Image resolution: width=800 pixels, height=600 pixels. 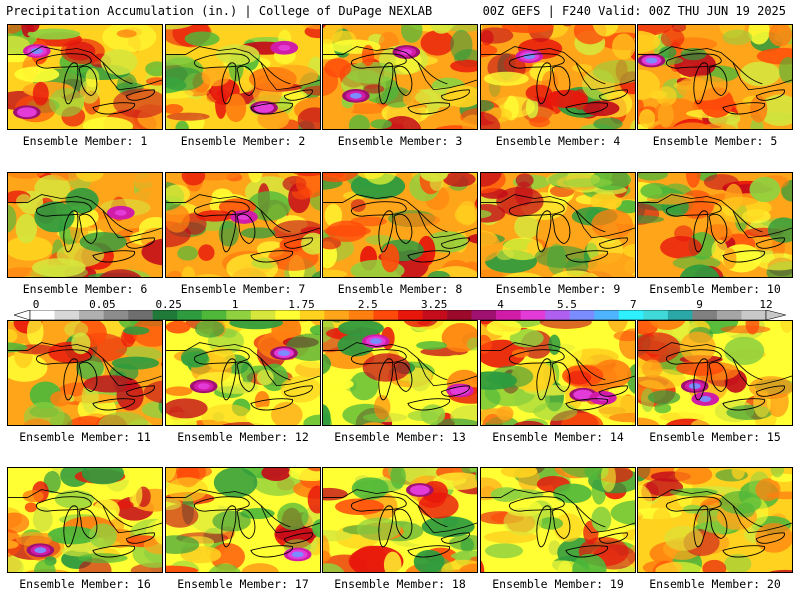 What do you see at coordinates (715, 584) in the screenshot?
I see `ensemble-member-label: Ensemble Member: 20` at bounding box center [715, 584].